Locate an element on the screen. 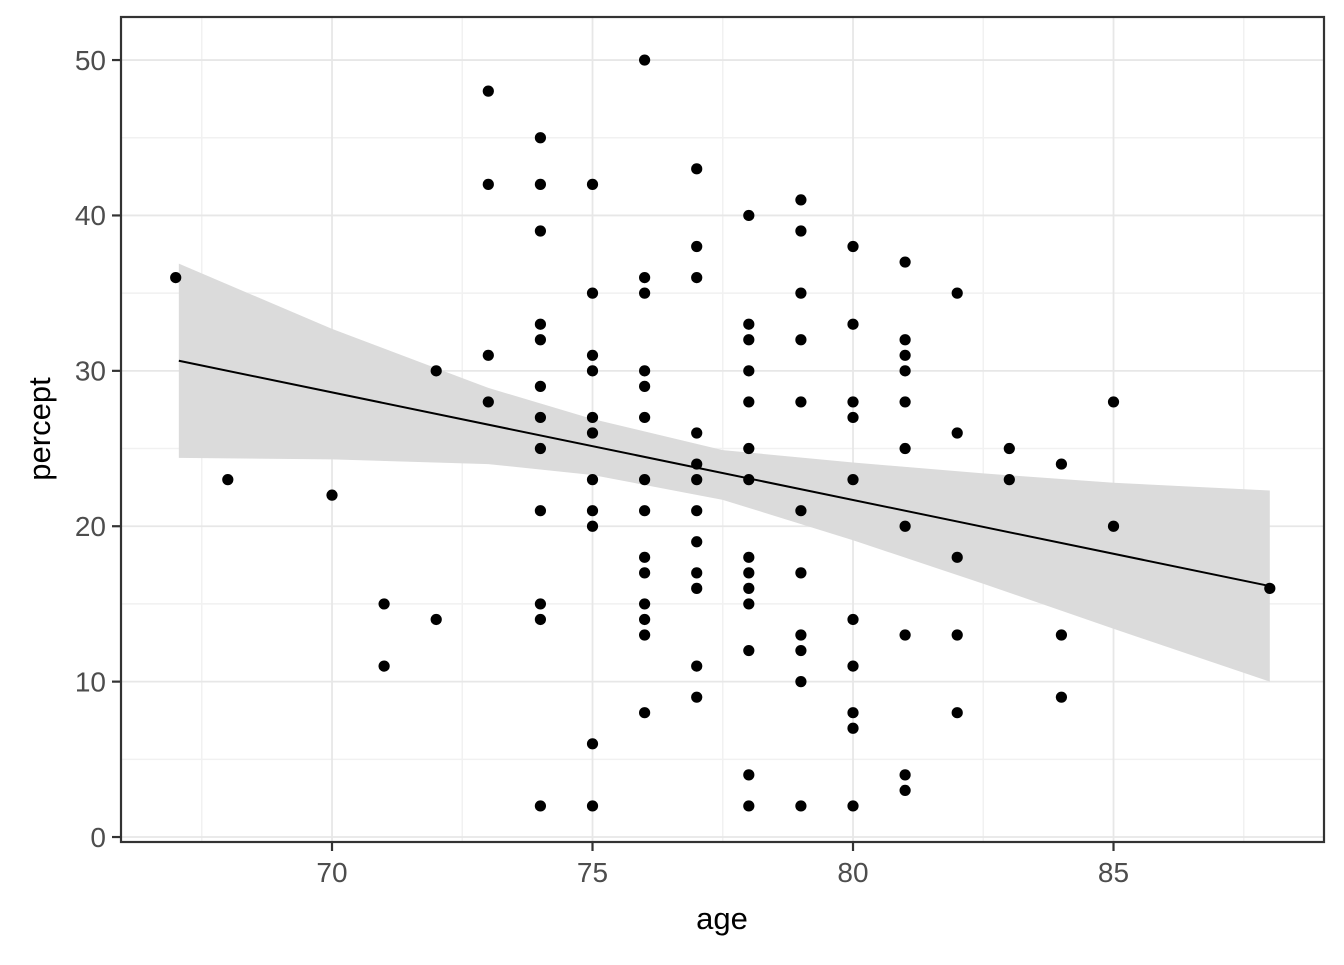 Image resolution: width=1344 pixels, height=965 pixels. y-tick-label: 30 is located at coordinates (90, 371).